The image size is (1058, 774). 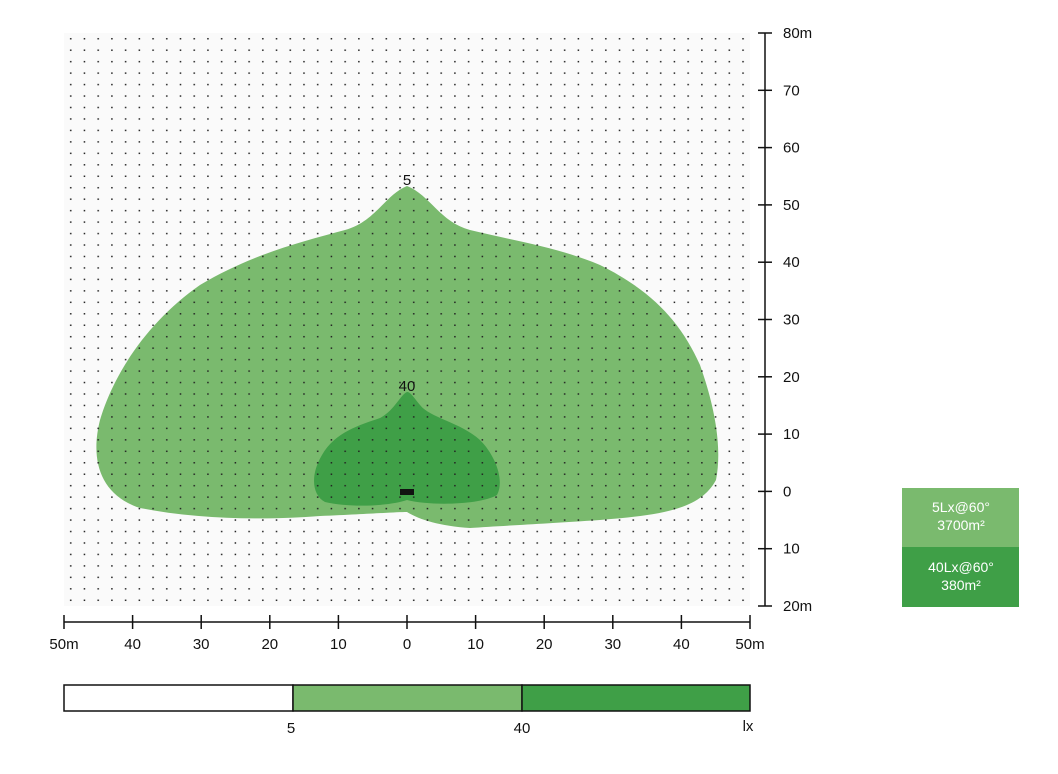 What do you see at coordinates (791, 262) in the screenshot?
I see `y-tick-label: 40` at bounding box center [791, 262].